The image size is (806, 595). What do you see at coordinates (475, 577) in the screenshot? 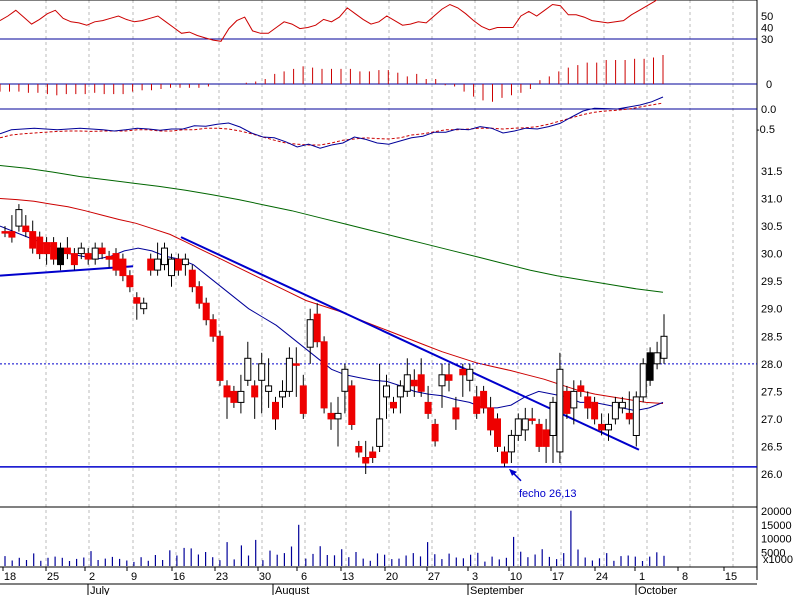
I see `x-day-label: 3` at bounding box center [475, 577].